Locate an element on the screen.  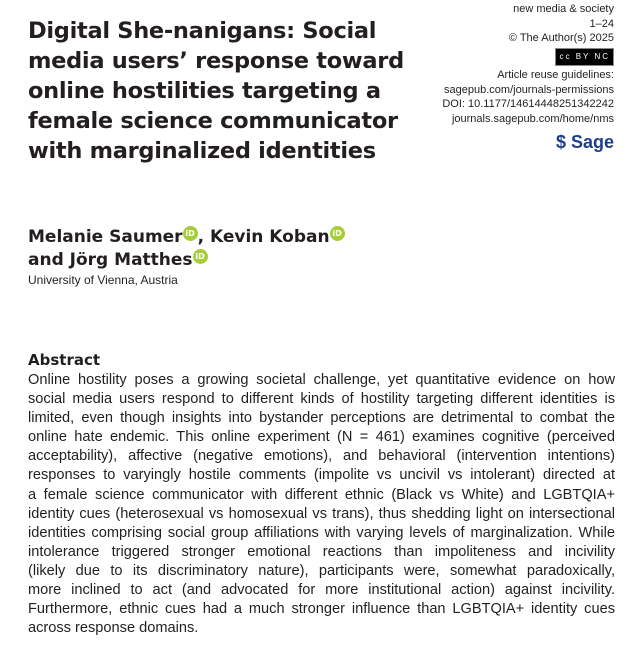
author-name: Melanie Saumer is located at coordinates (105, 237).